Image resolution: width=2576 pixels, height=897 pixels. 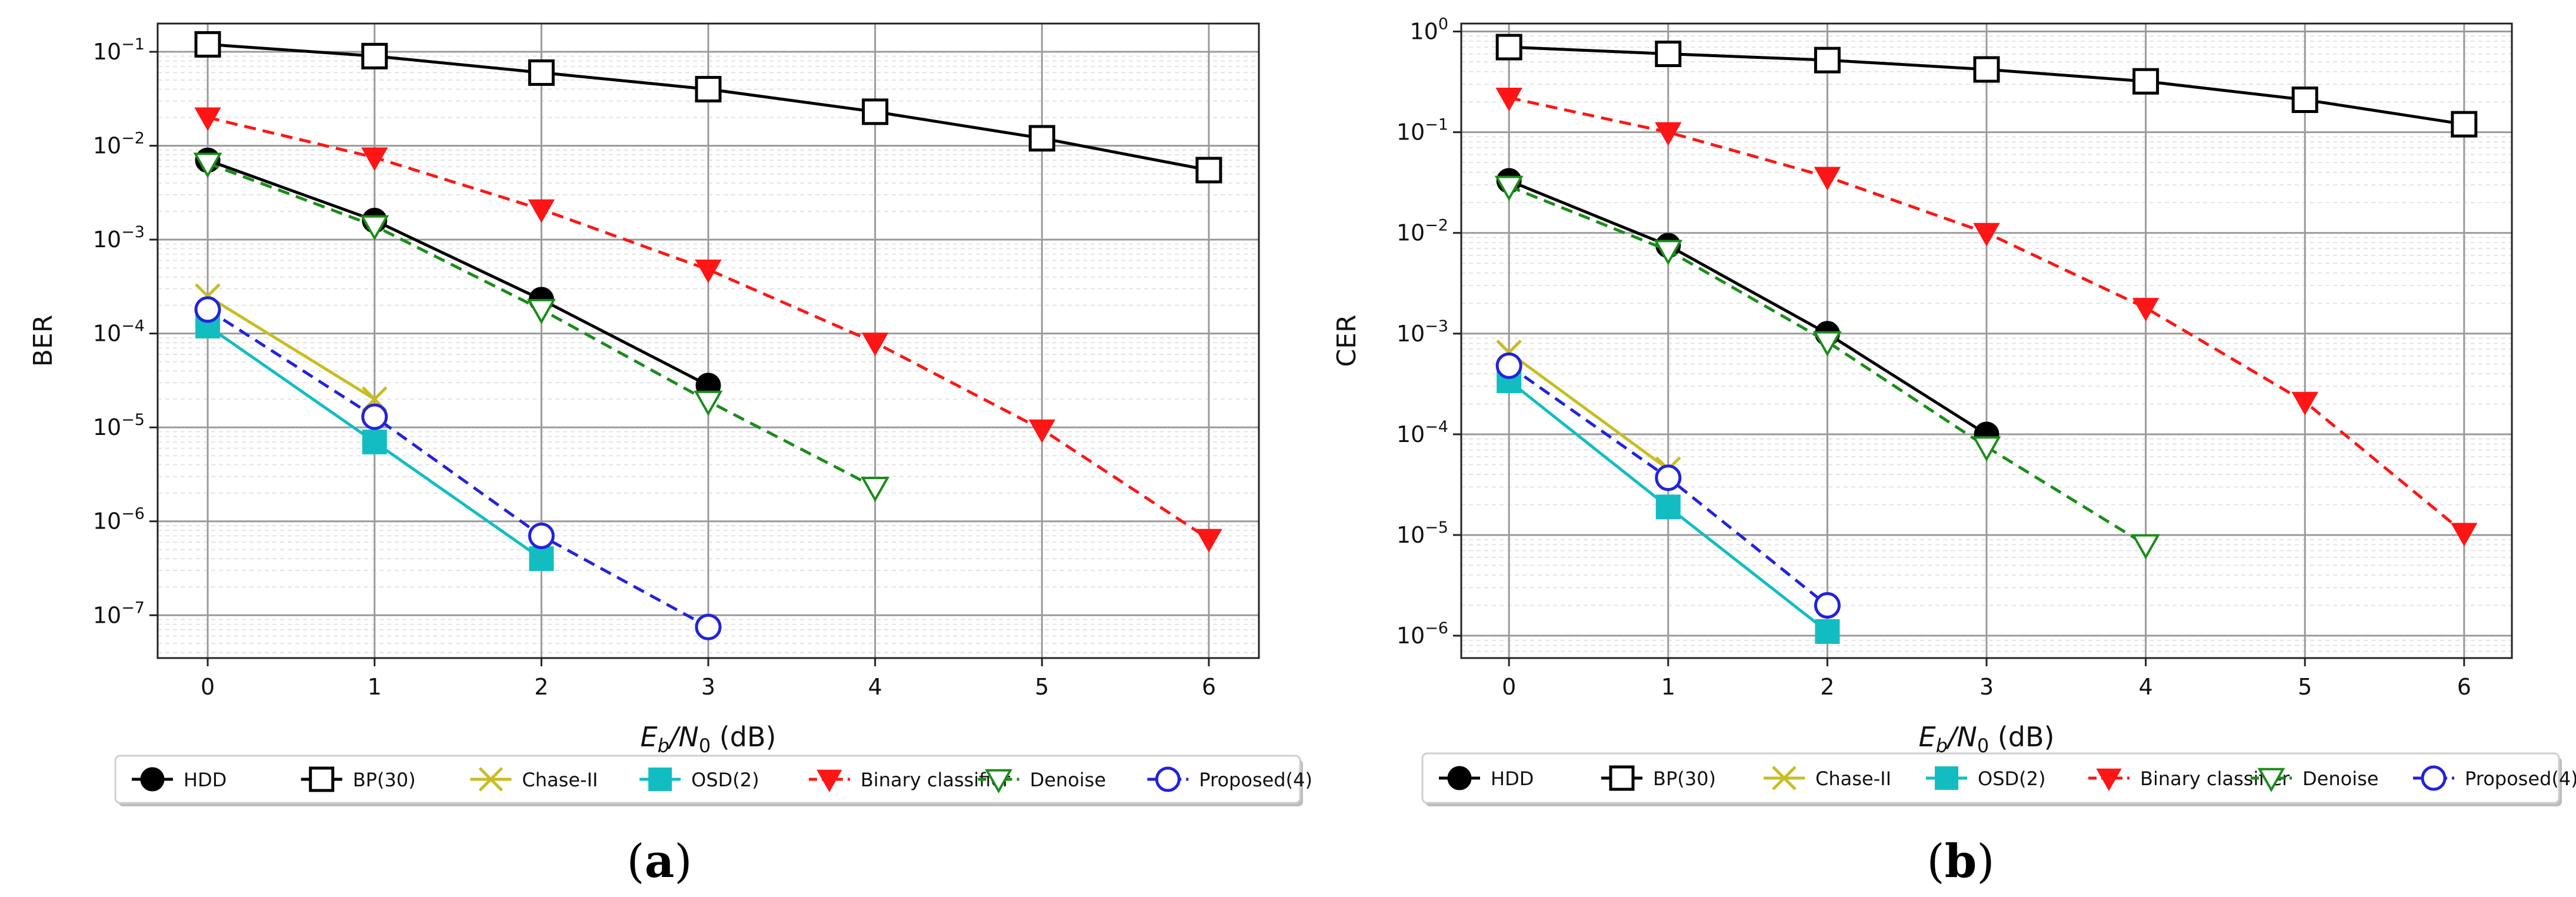 I want to click on x-tick-label: 1, so click(x=1668, y=687).